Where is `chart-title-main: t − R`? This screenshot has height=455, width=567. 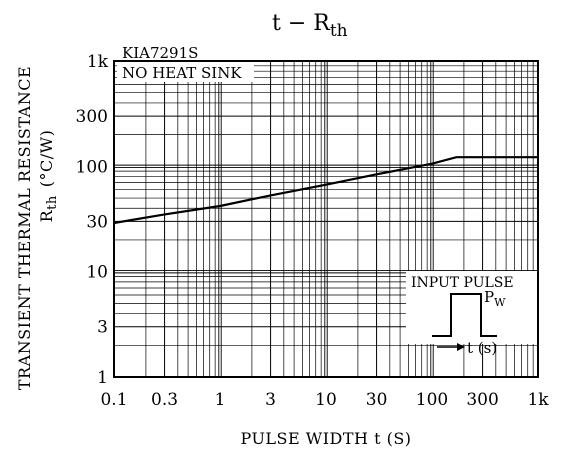 chart-title-main: t − R is located at coordinates (301, 23).